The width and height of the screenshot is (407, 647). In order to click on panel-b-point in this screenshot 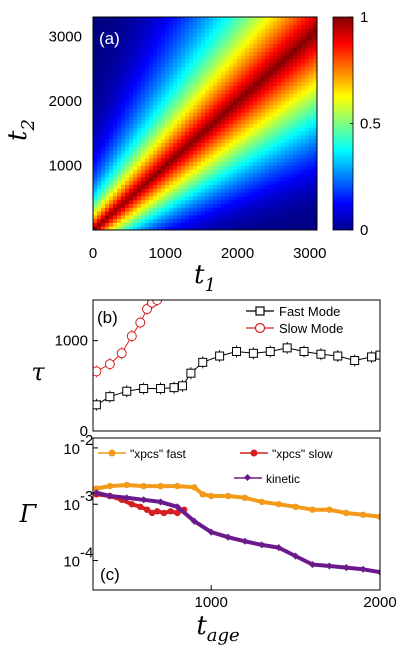, I will do `click(140, 322)`.